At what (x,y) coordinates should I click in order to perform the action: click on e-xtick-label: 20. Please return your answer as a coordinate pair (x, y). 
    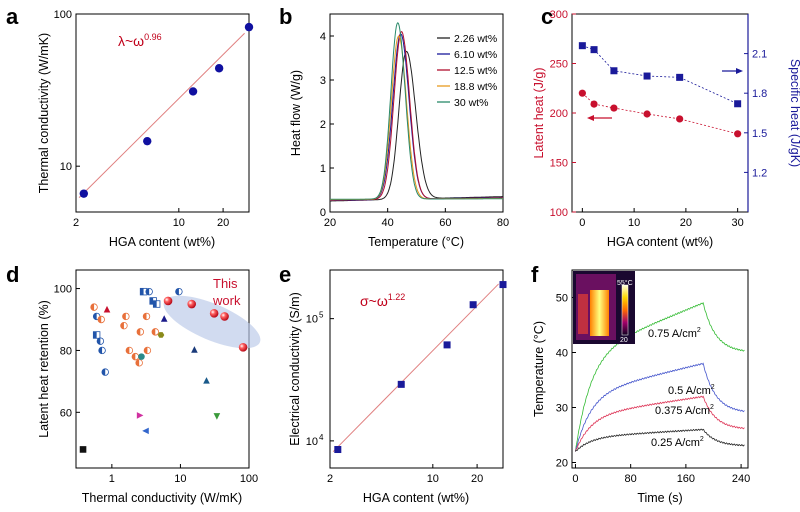
    Looking at the image, I should click on (477, 479).